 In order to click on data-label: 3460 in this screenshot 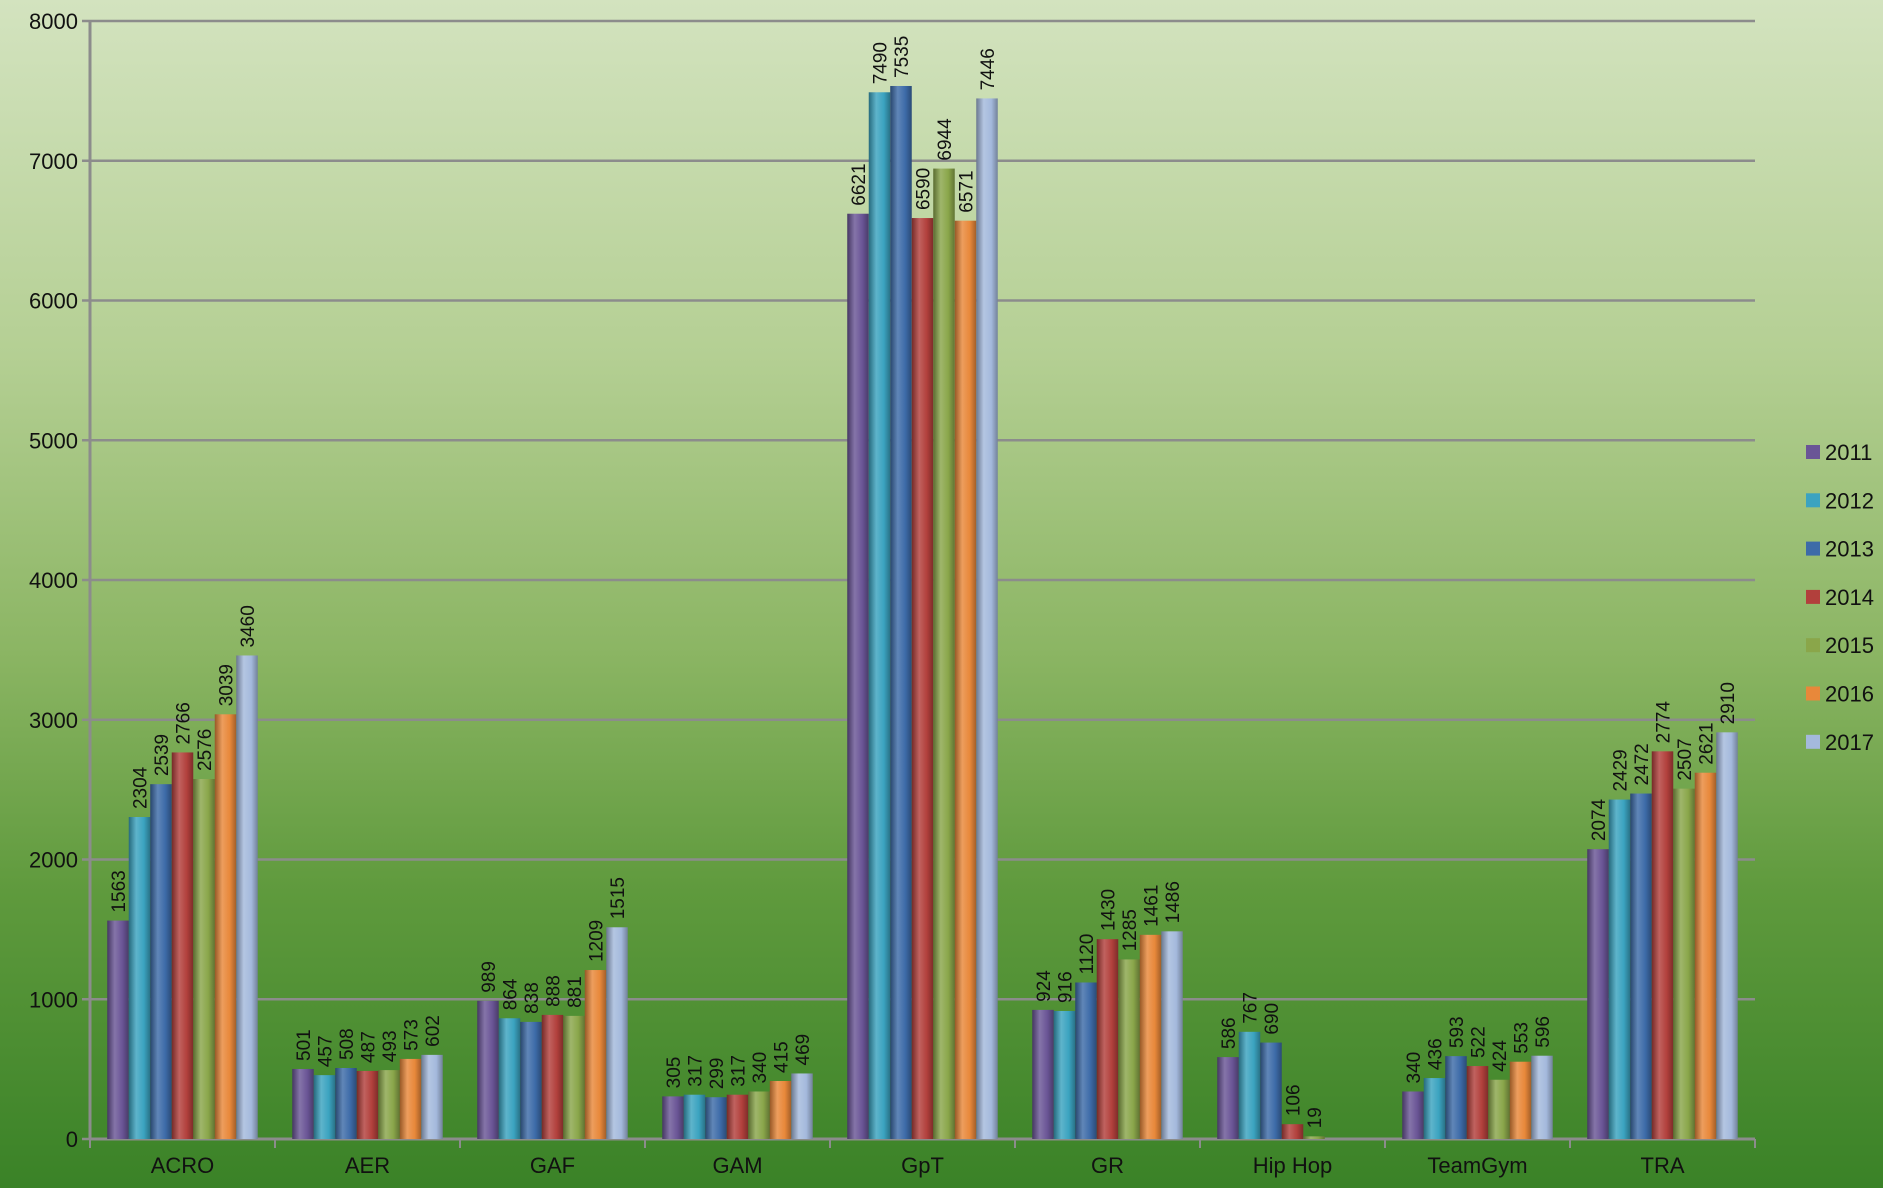, I will do `click(248, 626)`.